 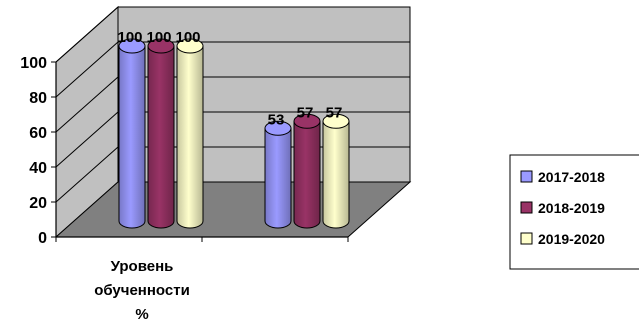 What do you see at coordinates (33, 63) in the screenshot?
I see `y-tick-label: 100` at bounding box center [33, 63].